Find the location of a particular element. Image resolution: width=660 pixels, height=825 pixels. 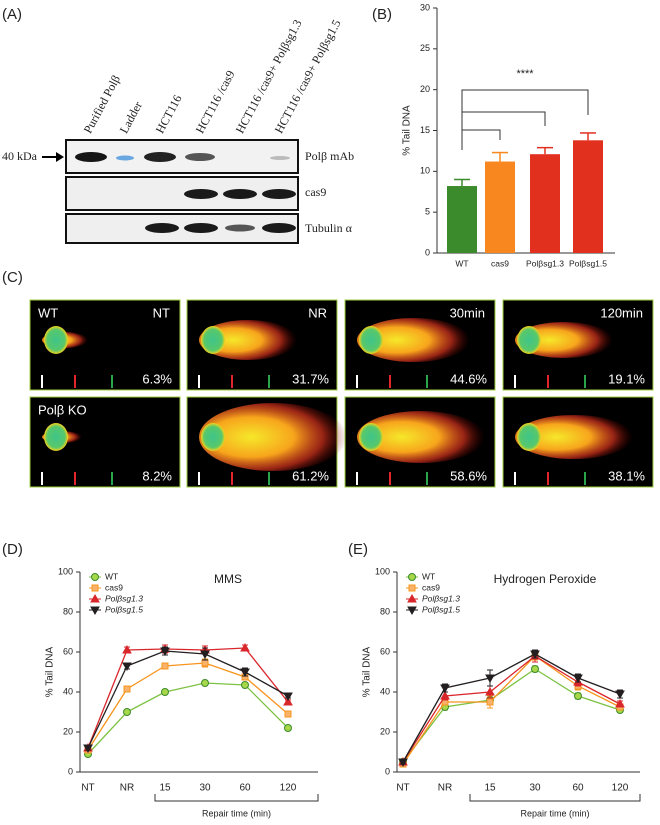

row-label: Polβ KO is located at coordinates (62, 409).